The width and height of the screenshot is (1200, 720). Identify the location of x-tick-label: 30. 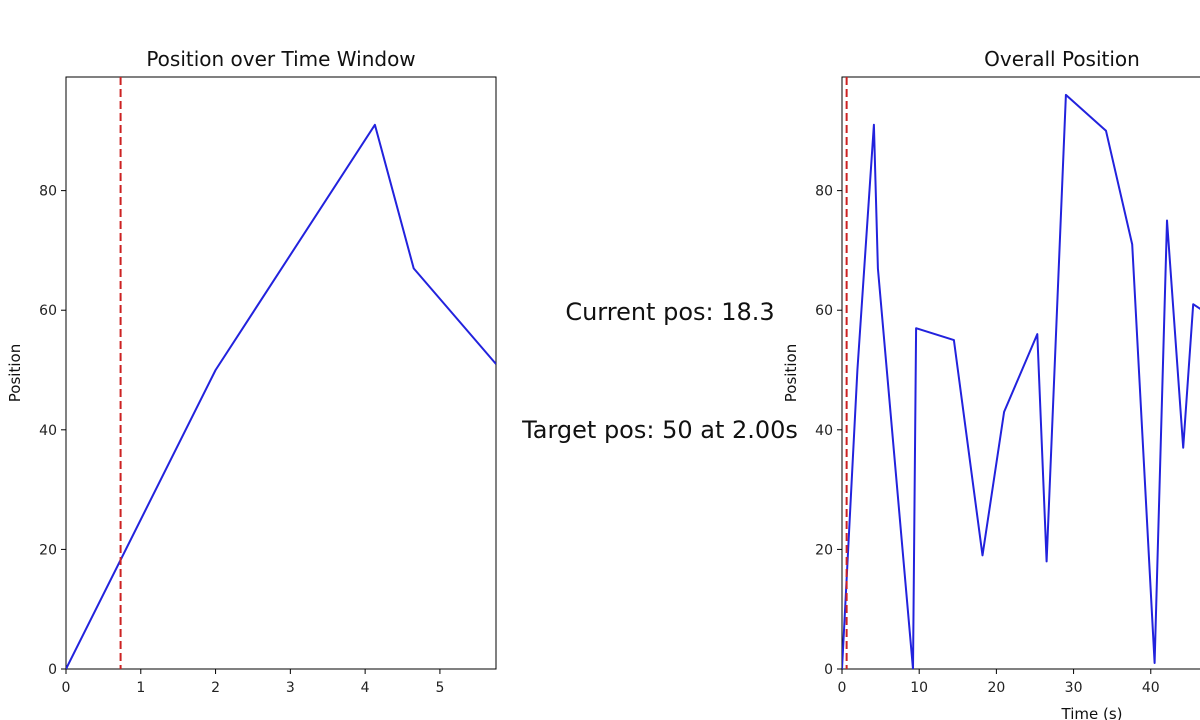
(1074, 688).